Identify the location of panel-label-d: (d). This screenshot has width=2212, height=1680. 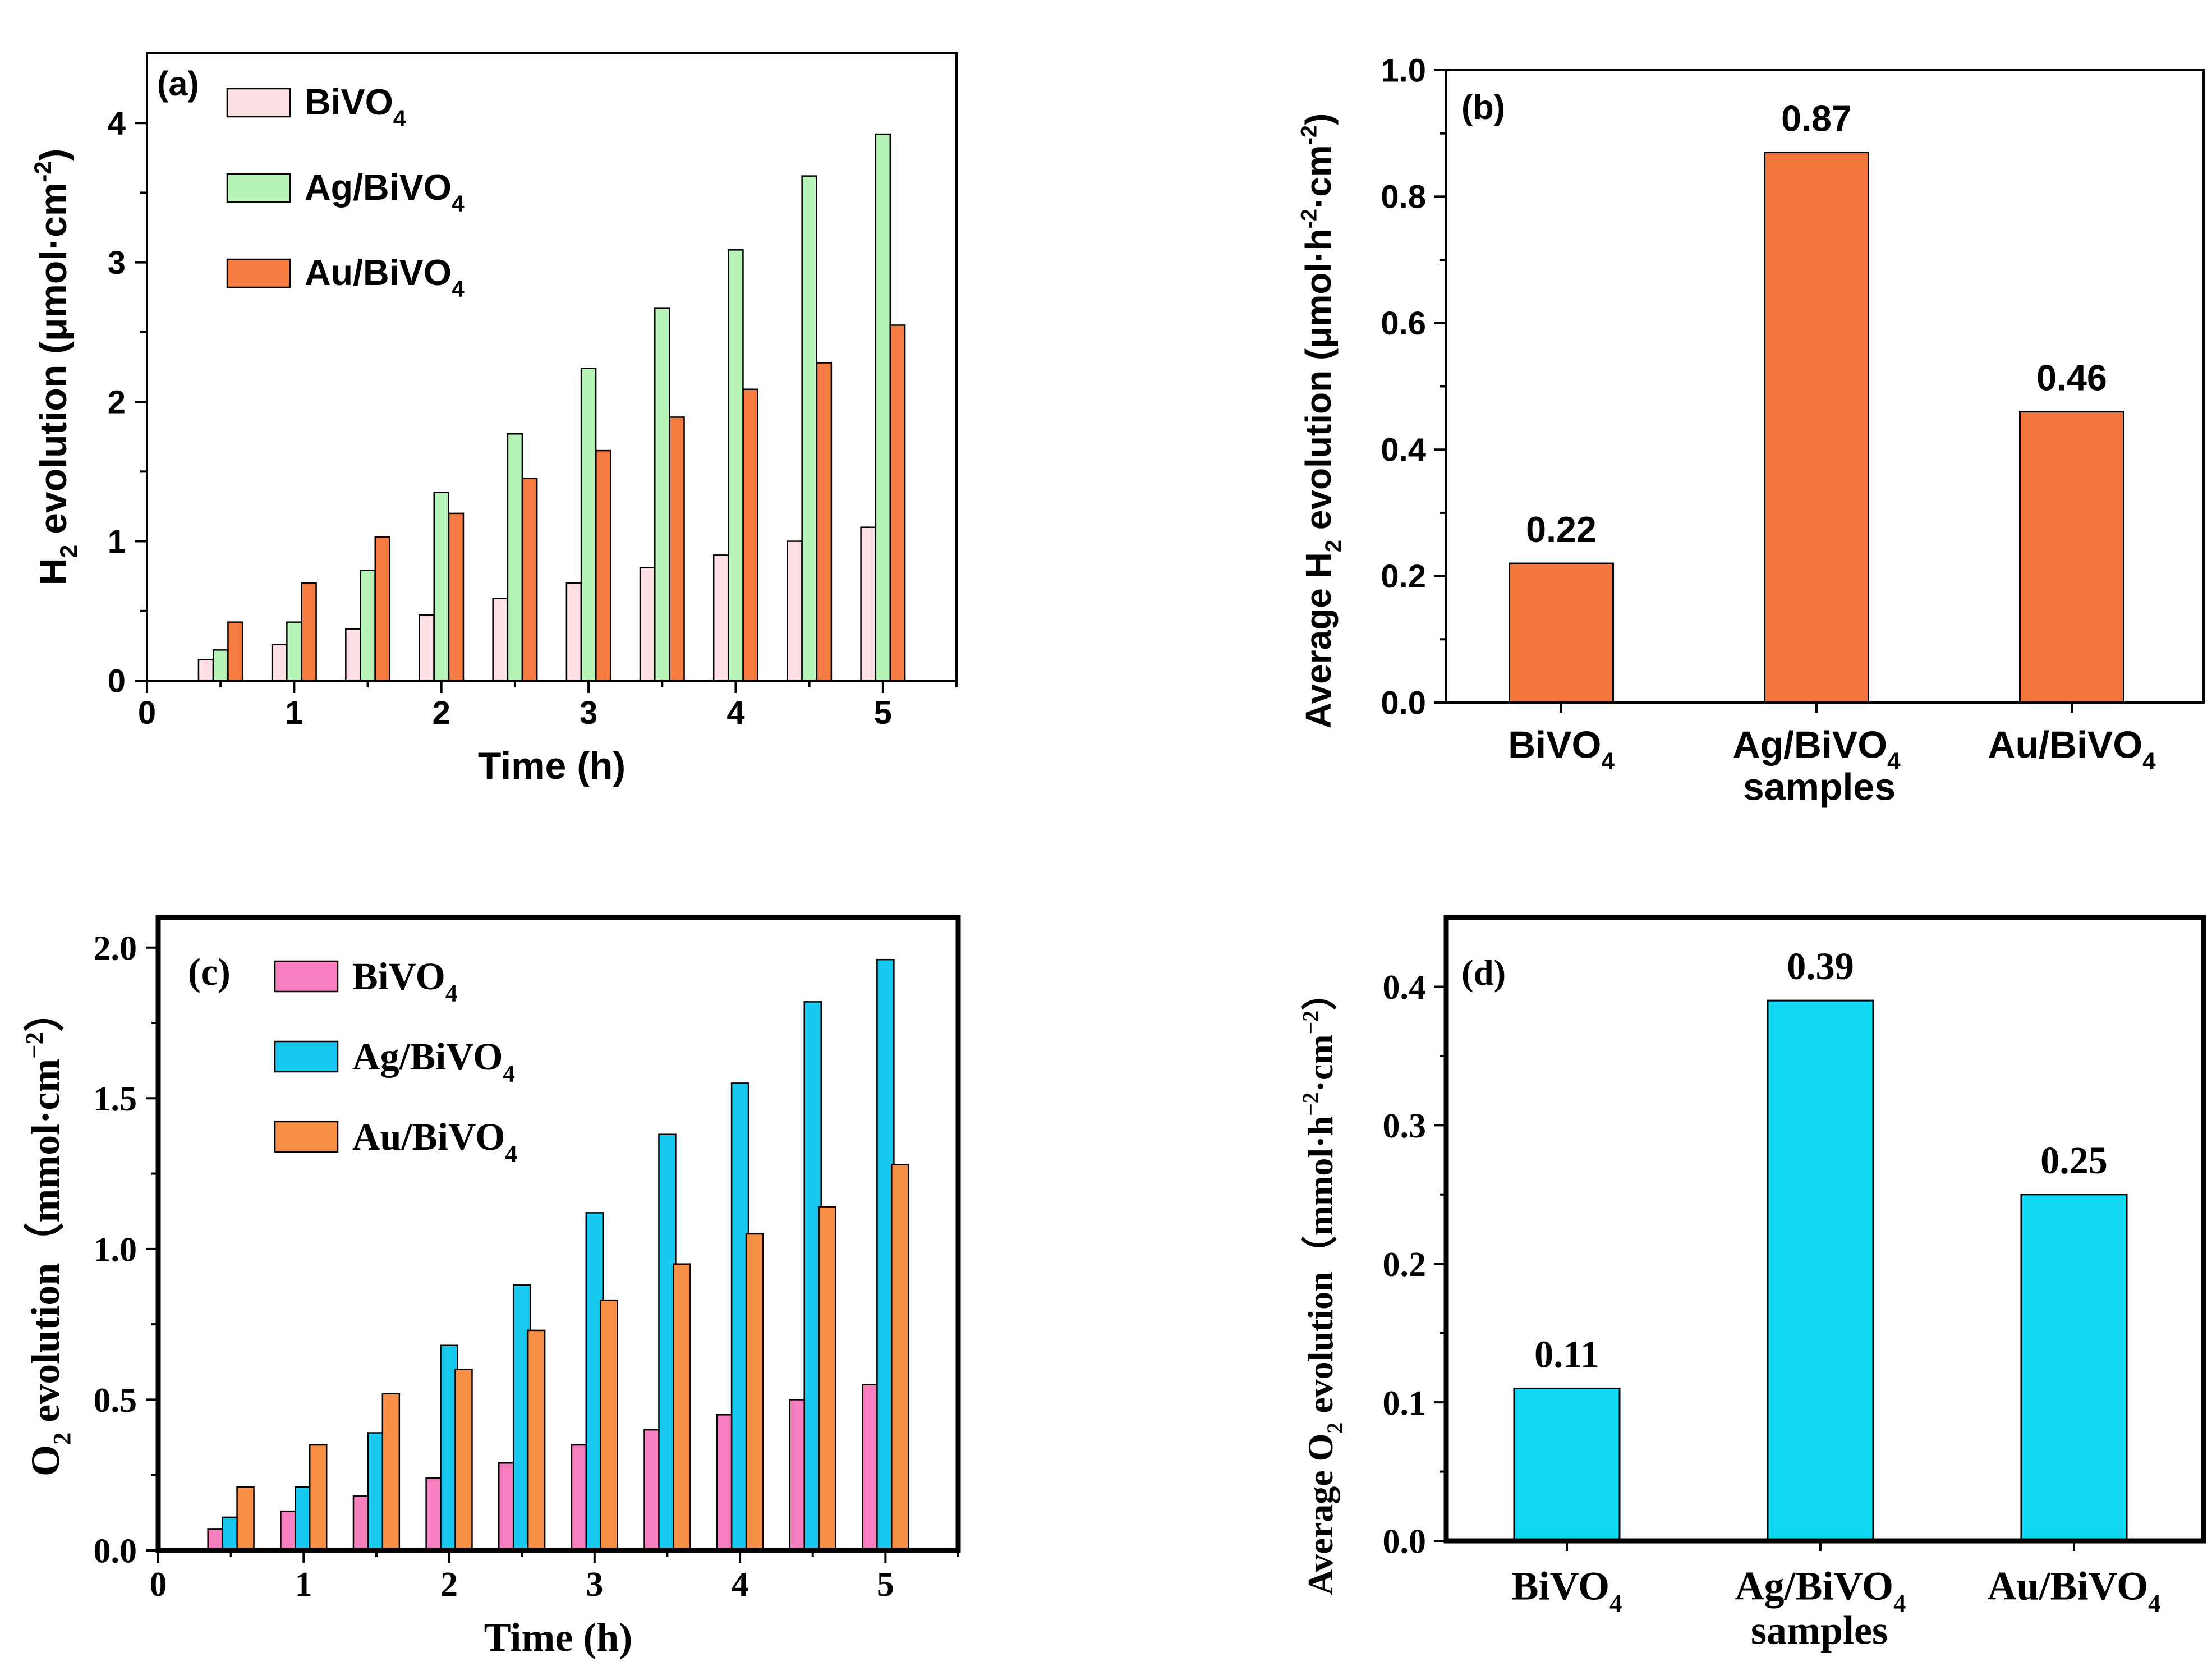
(1483, 973).